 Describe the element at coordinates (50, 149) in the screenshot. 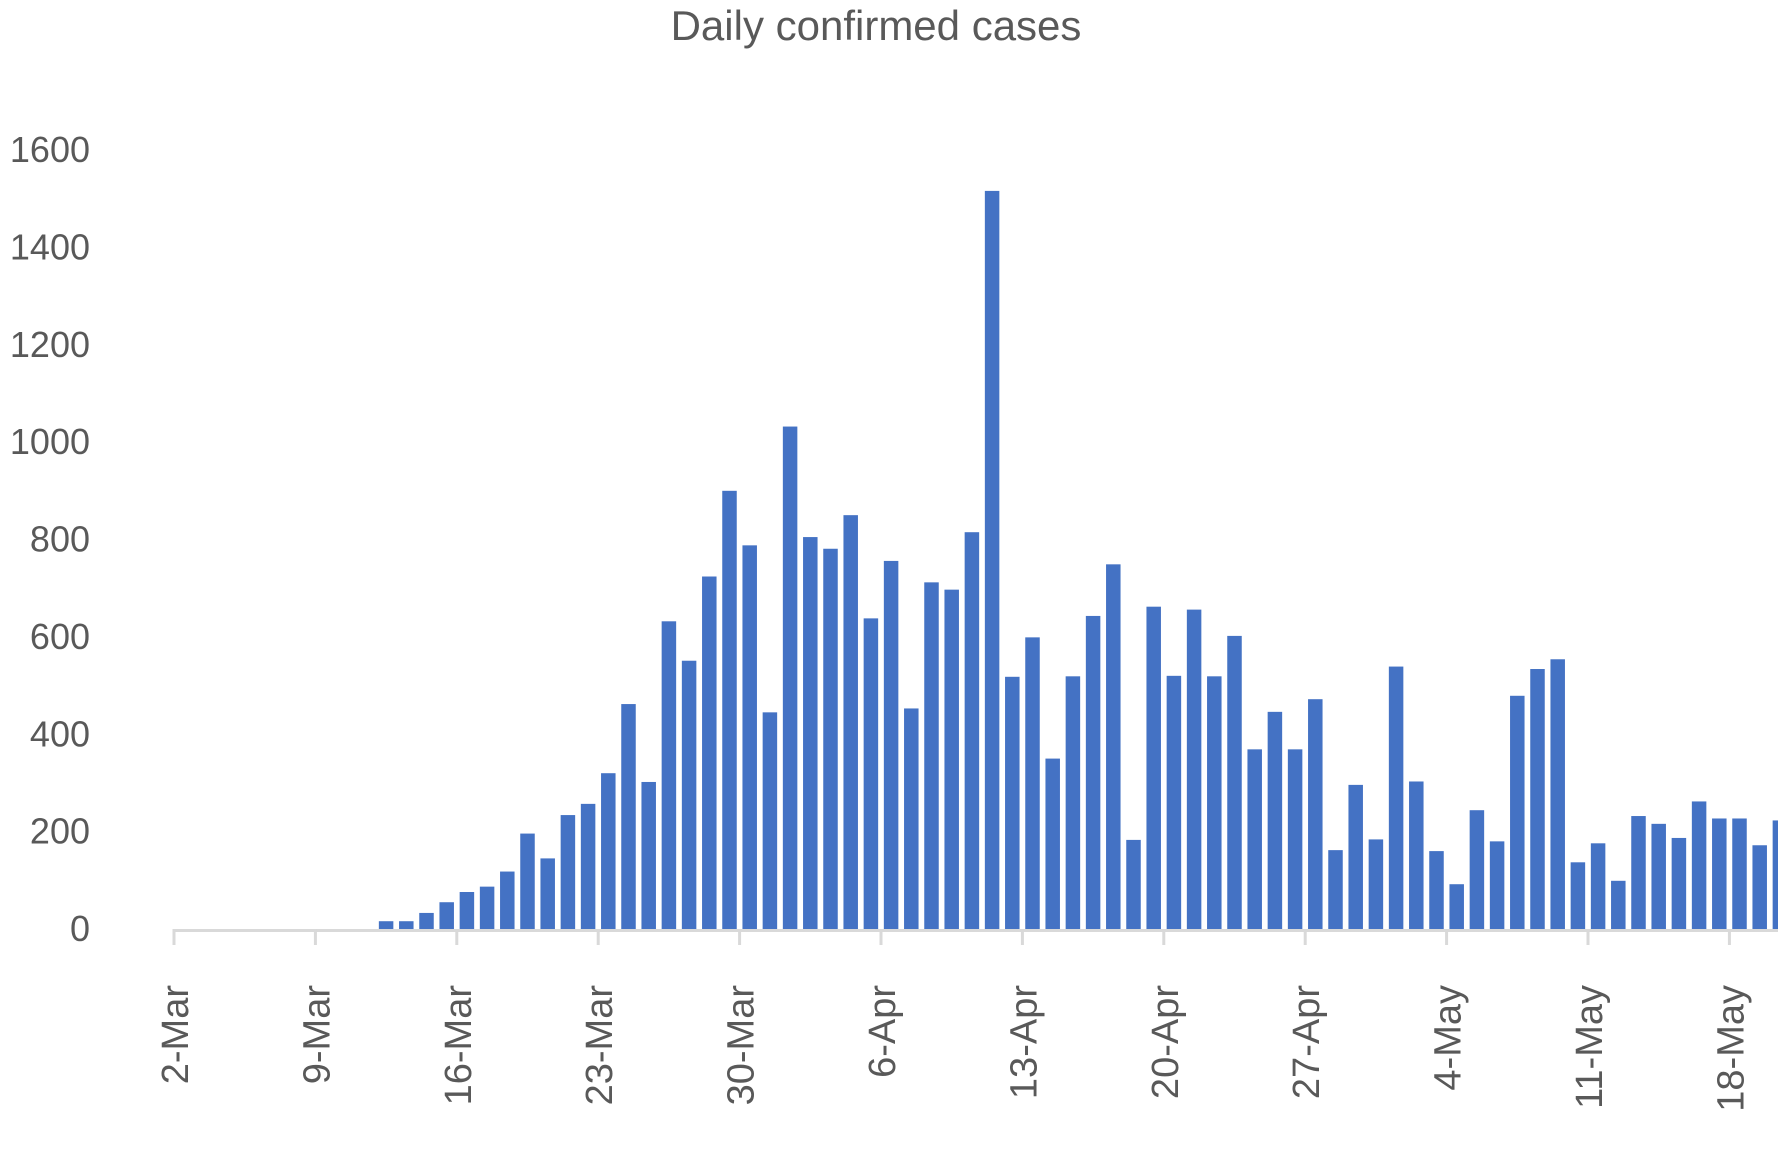

I see `y-tick-label: 1600` at that location.